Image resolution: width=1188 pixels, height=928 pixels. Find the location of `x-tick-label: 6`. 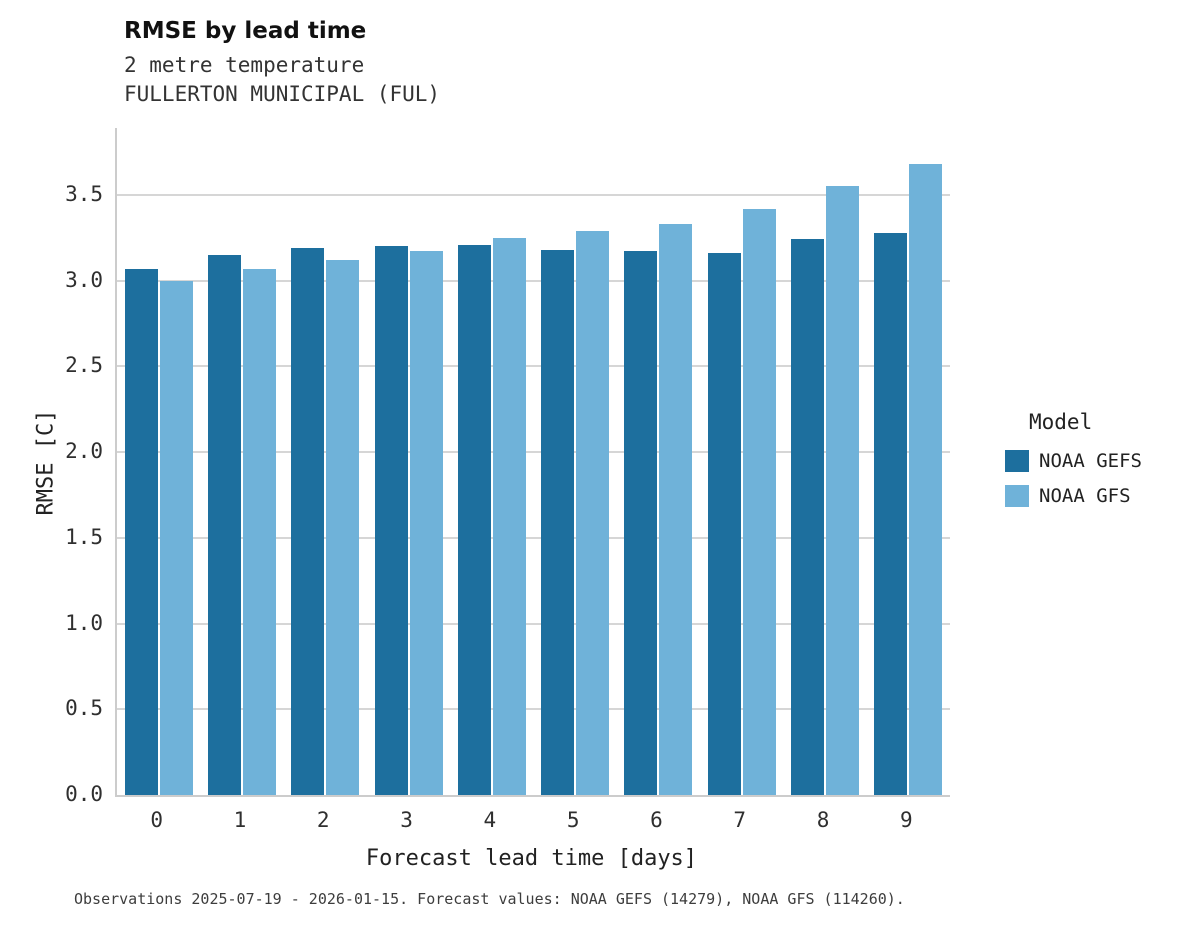

x-tick-label: 6 is located at coordinates (656, 820).